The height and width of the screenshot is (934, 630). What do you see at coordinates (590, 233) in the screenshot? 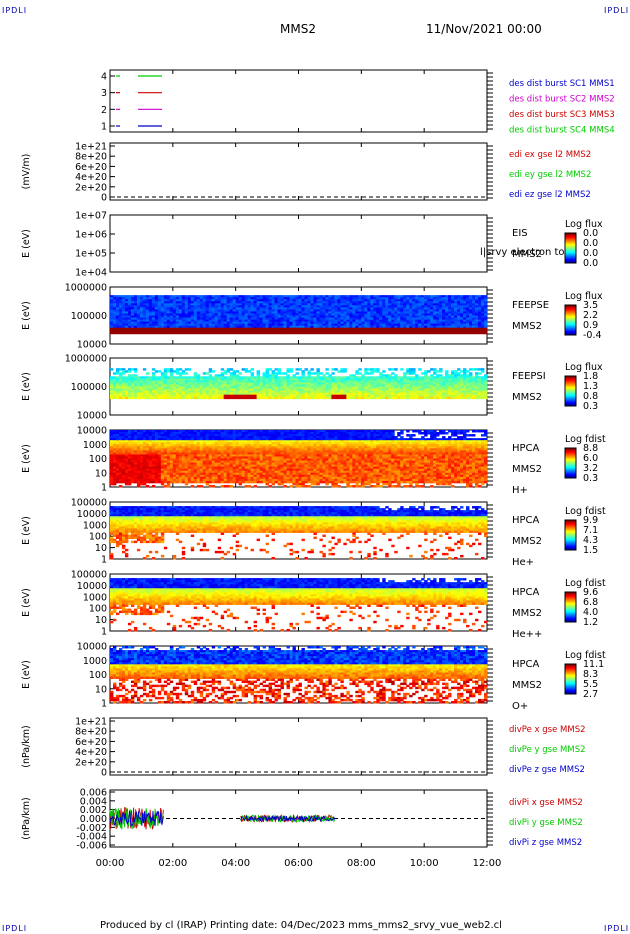
I see `colorbar-tick-eis: 0.0` at bounding box center [590, 233].